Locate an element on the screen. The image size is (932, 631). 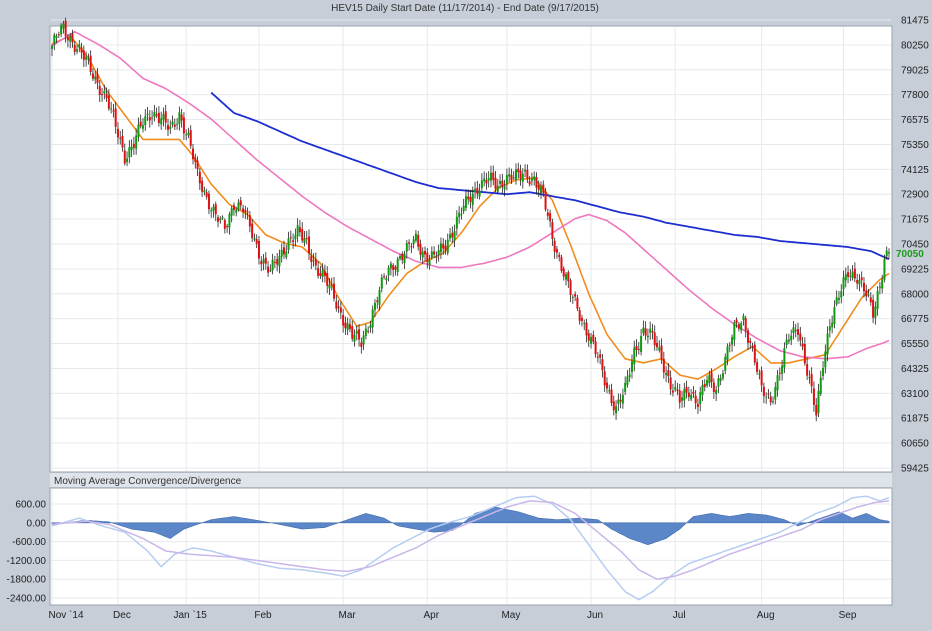
y-tick-label: 74125 is located at coordinates (915, 170).